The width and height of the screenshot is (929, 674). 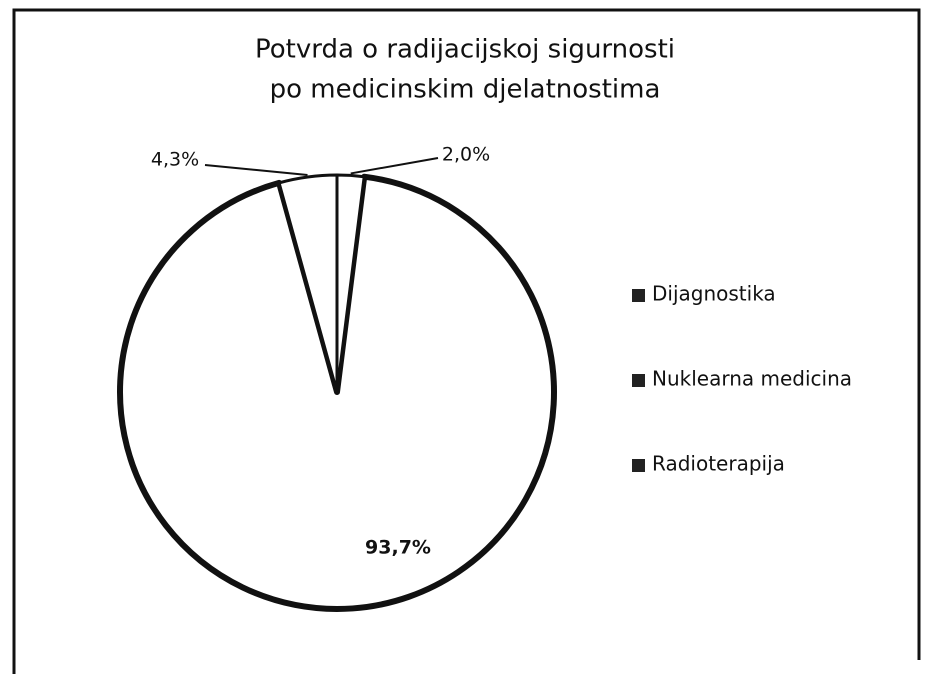 I want to click on legend-label: Radioterapija, so click(x=718, y=464).